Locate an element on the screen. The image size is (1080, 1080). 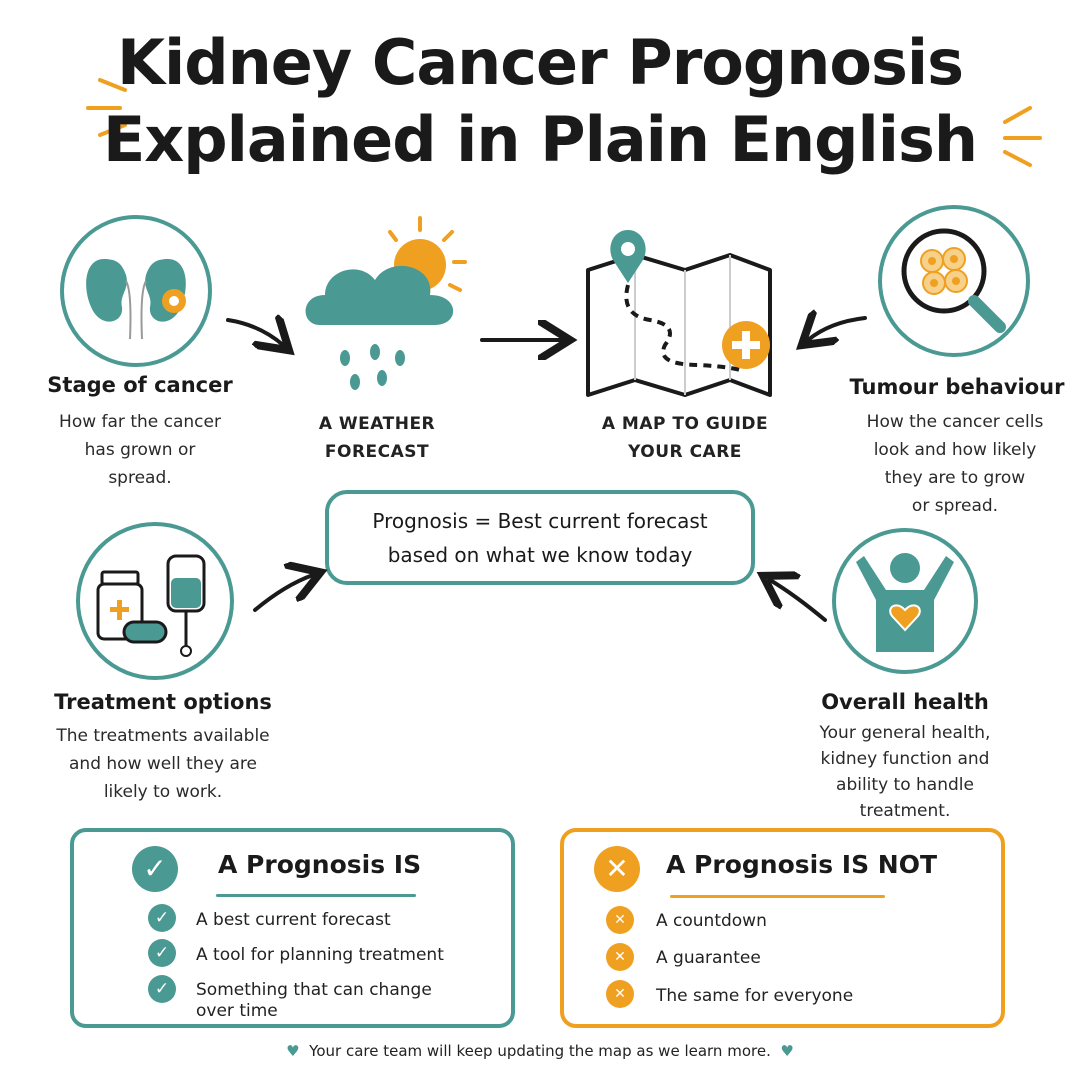
is-not-item: A countdown is located at coordinates (711, 921).